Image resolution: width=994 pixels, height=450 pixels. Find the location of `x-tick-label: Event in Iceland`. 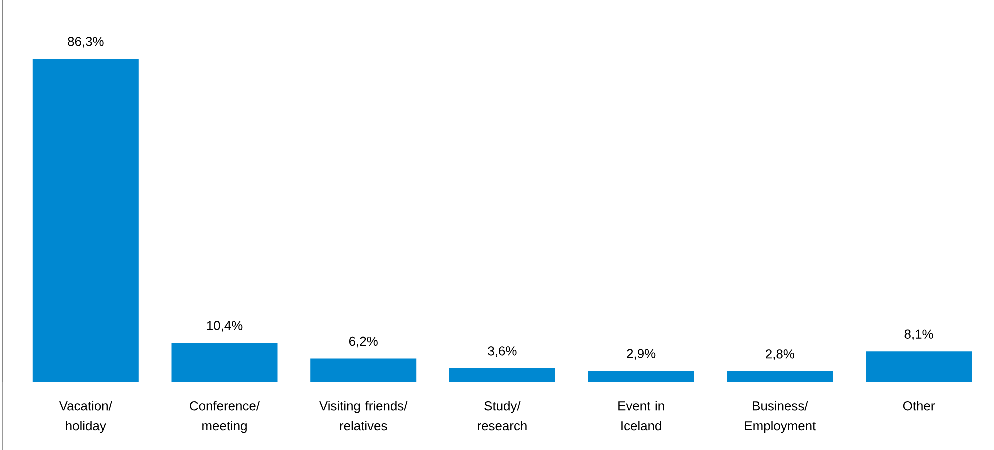

x-tick-label: Event in Iceland is located at coordinates (641, 416).